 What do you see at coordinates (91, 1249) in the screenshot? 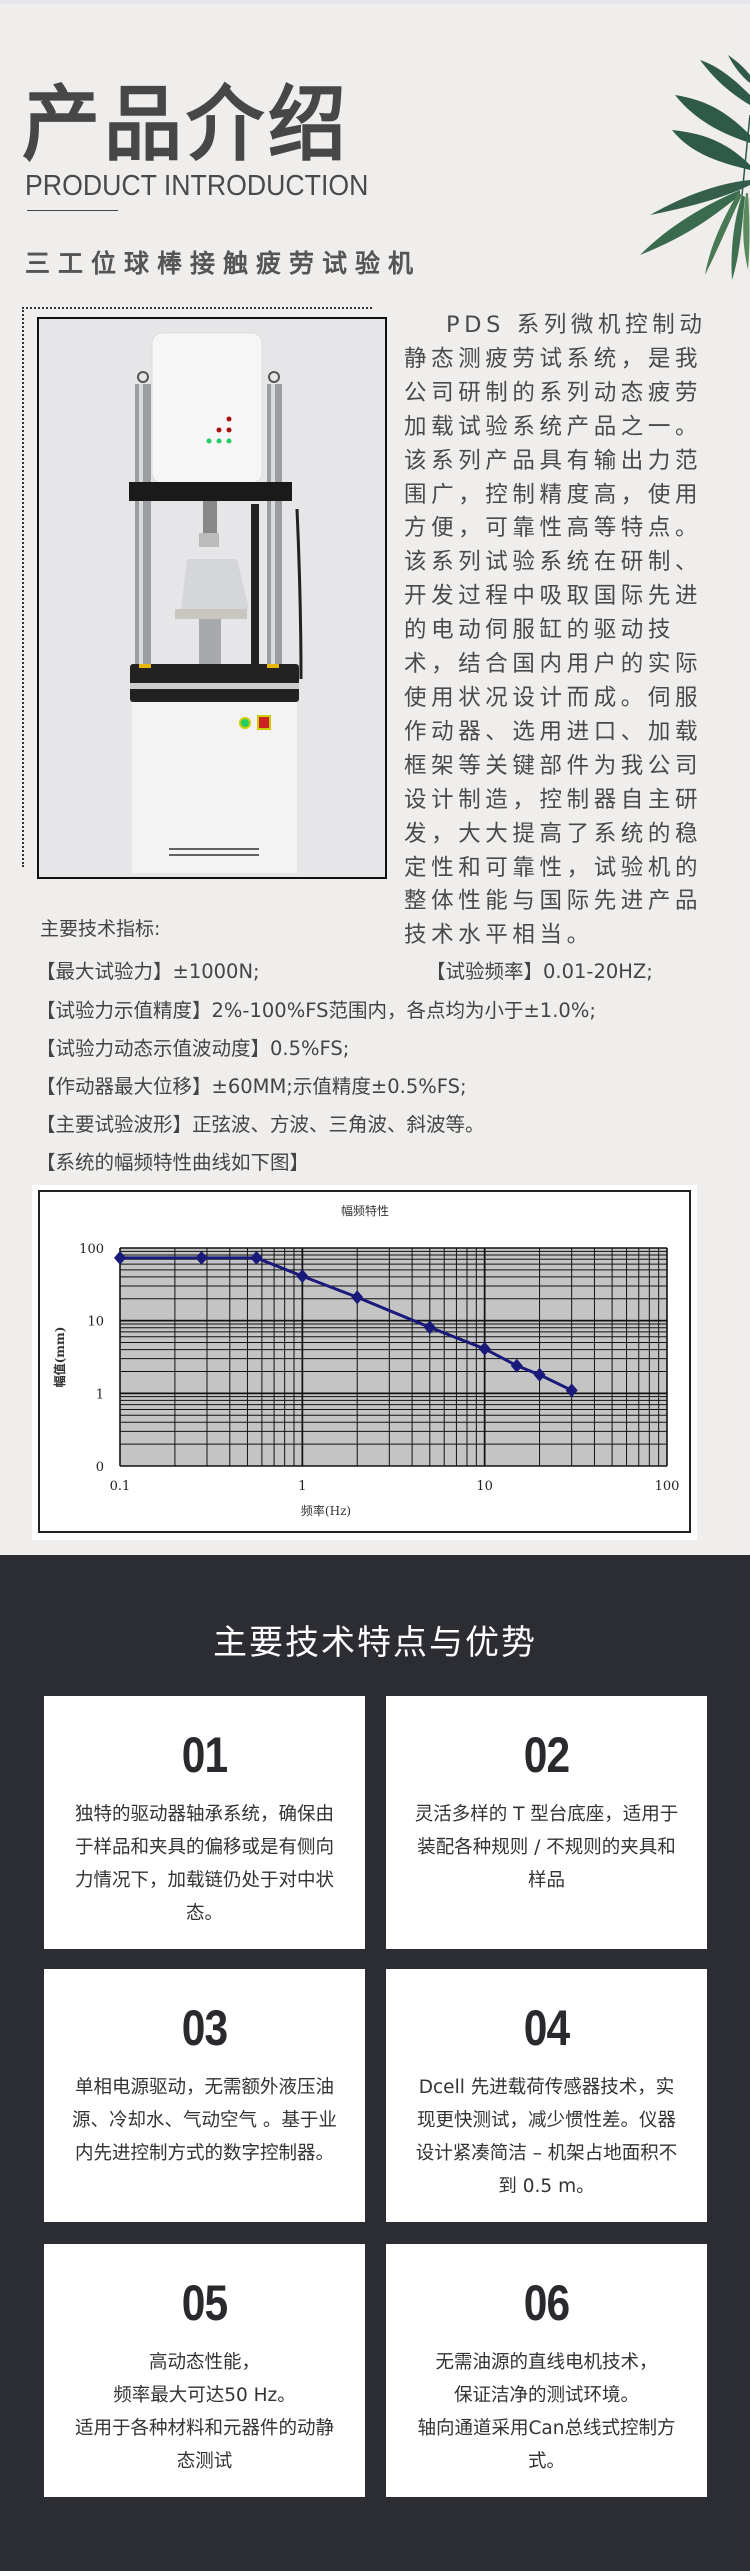
I see `y-tick-label: 100` at bounding box center [91, 1249].